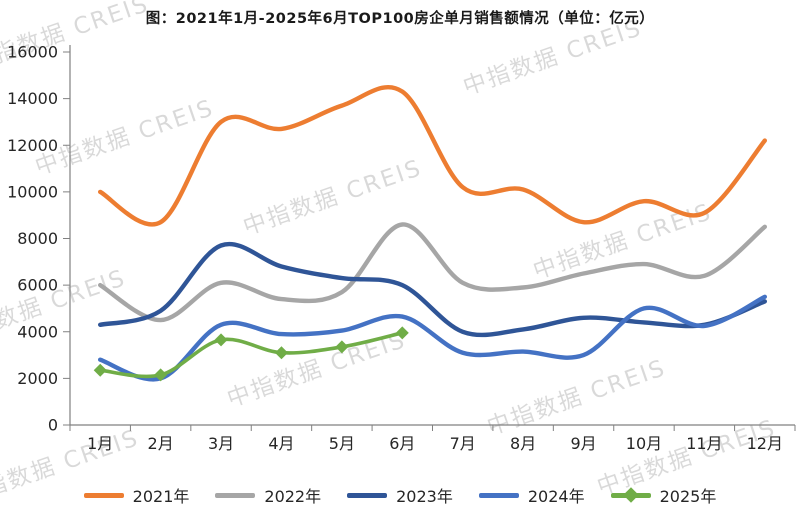  Describe the element at coordinates (556, 496) in the screenshot. I see `legend-label: 2024年` at that location.